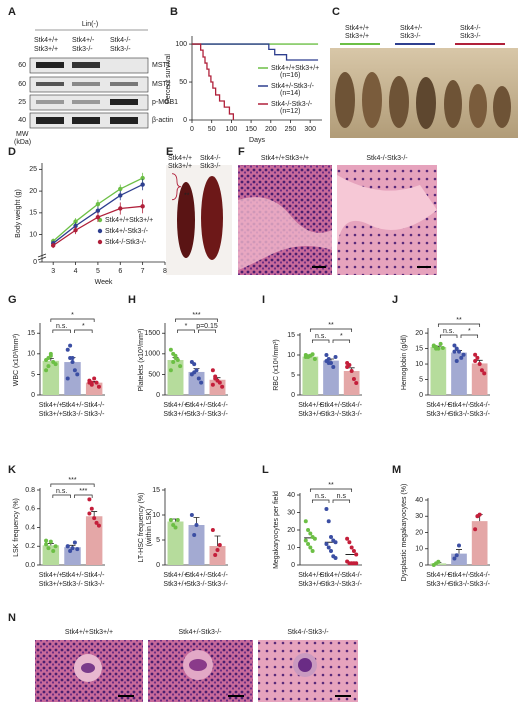 This screenshot has height=706, width=520. Describe the element at coordinates (12, 470) in the screenshot. I see `panel-label: K` at that location.